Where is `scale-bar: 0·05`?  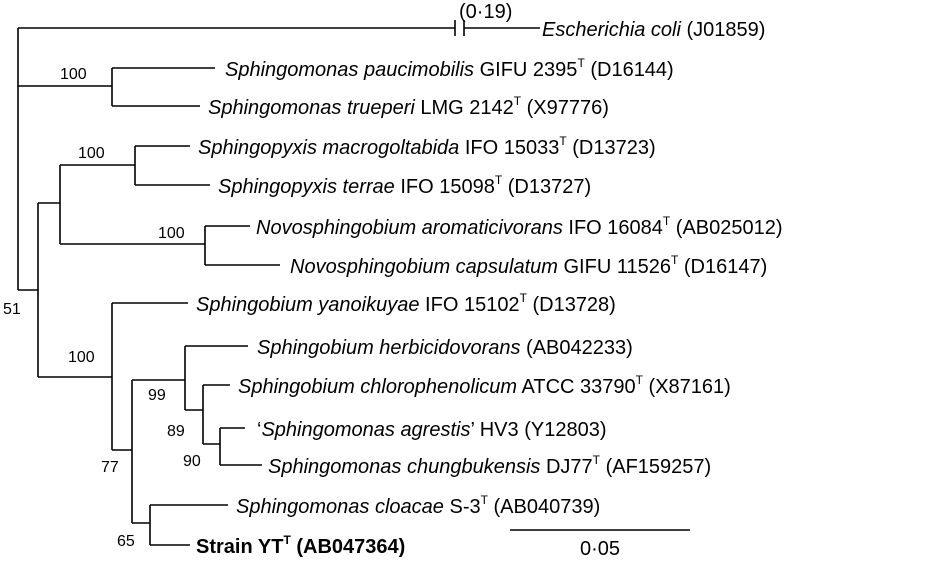 scale-bar: 0·05 is located at coordinates (600, 544).